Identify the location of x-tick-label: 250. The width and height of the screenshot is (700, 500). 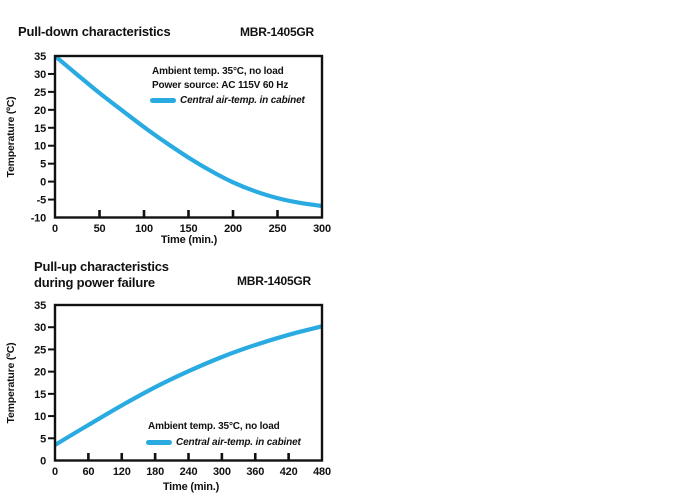
(278, 229).